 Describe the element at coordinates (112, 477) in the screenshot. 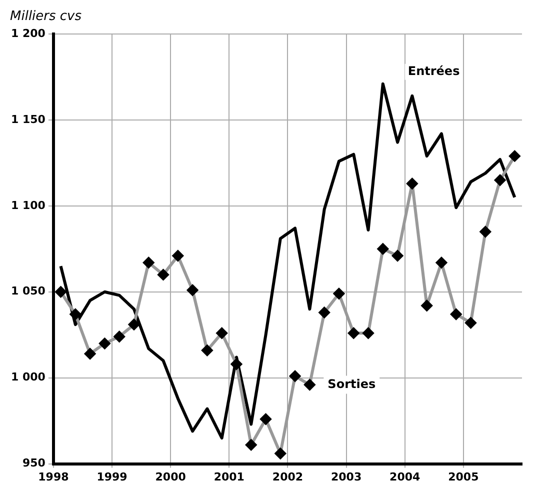

I see `x-tick-label: 1999` at that location.